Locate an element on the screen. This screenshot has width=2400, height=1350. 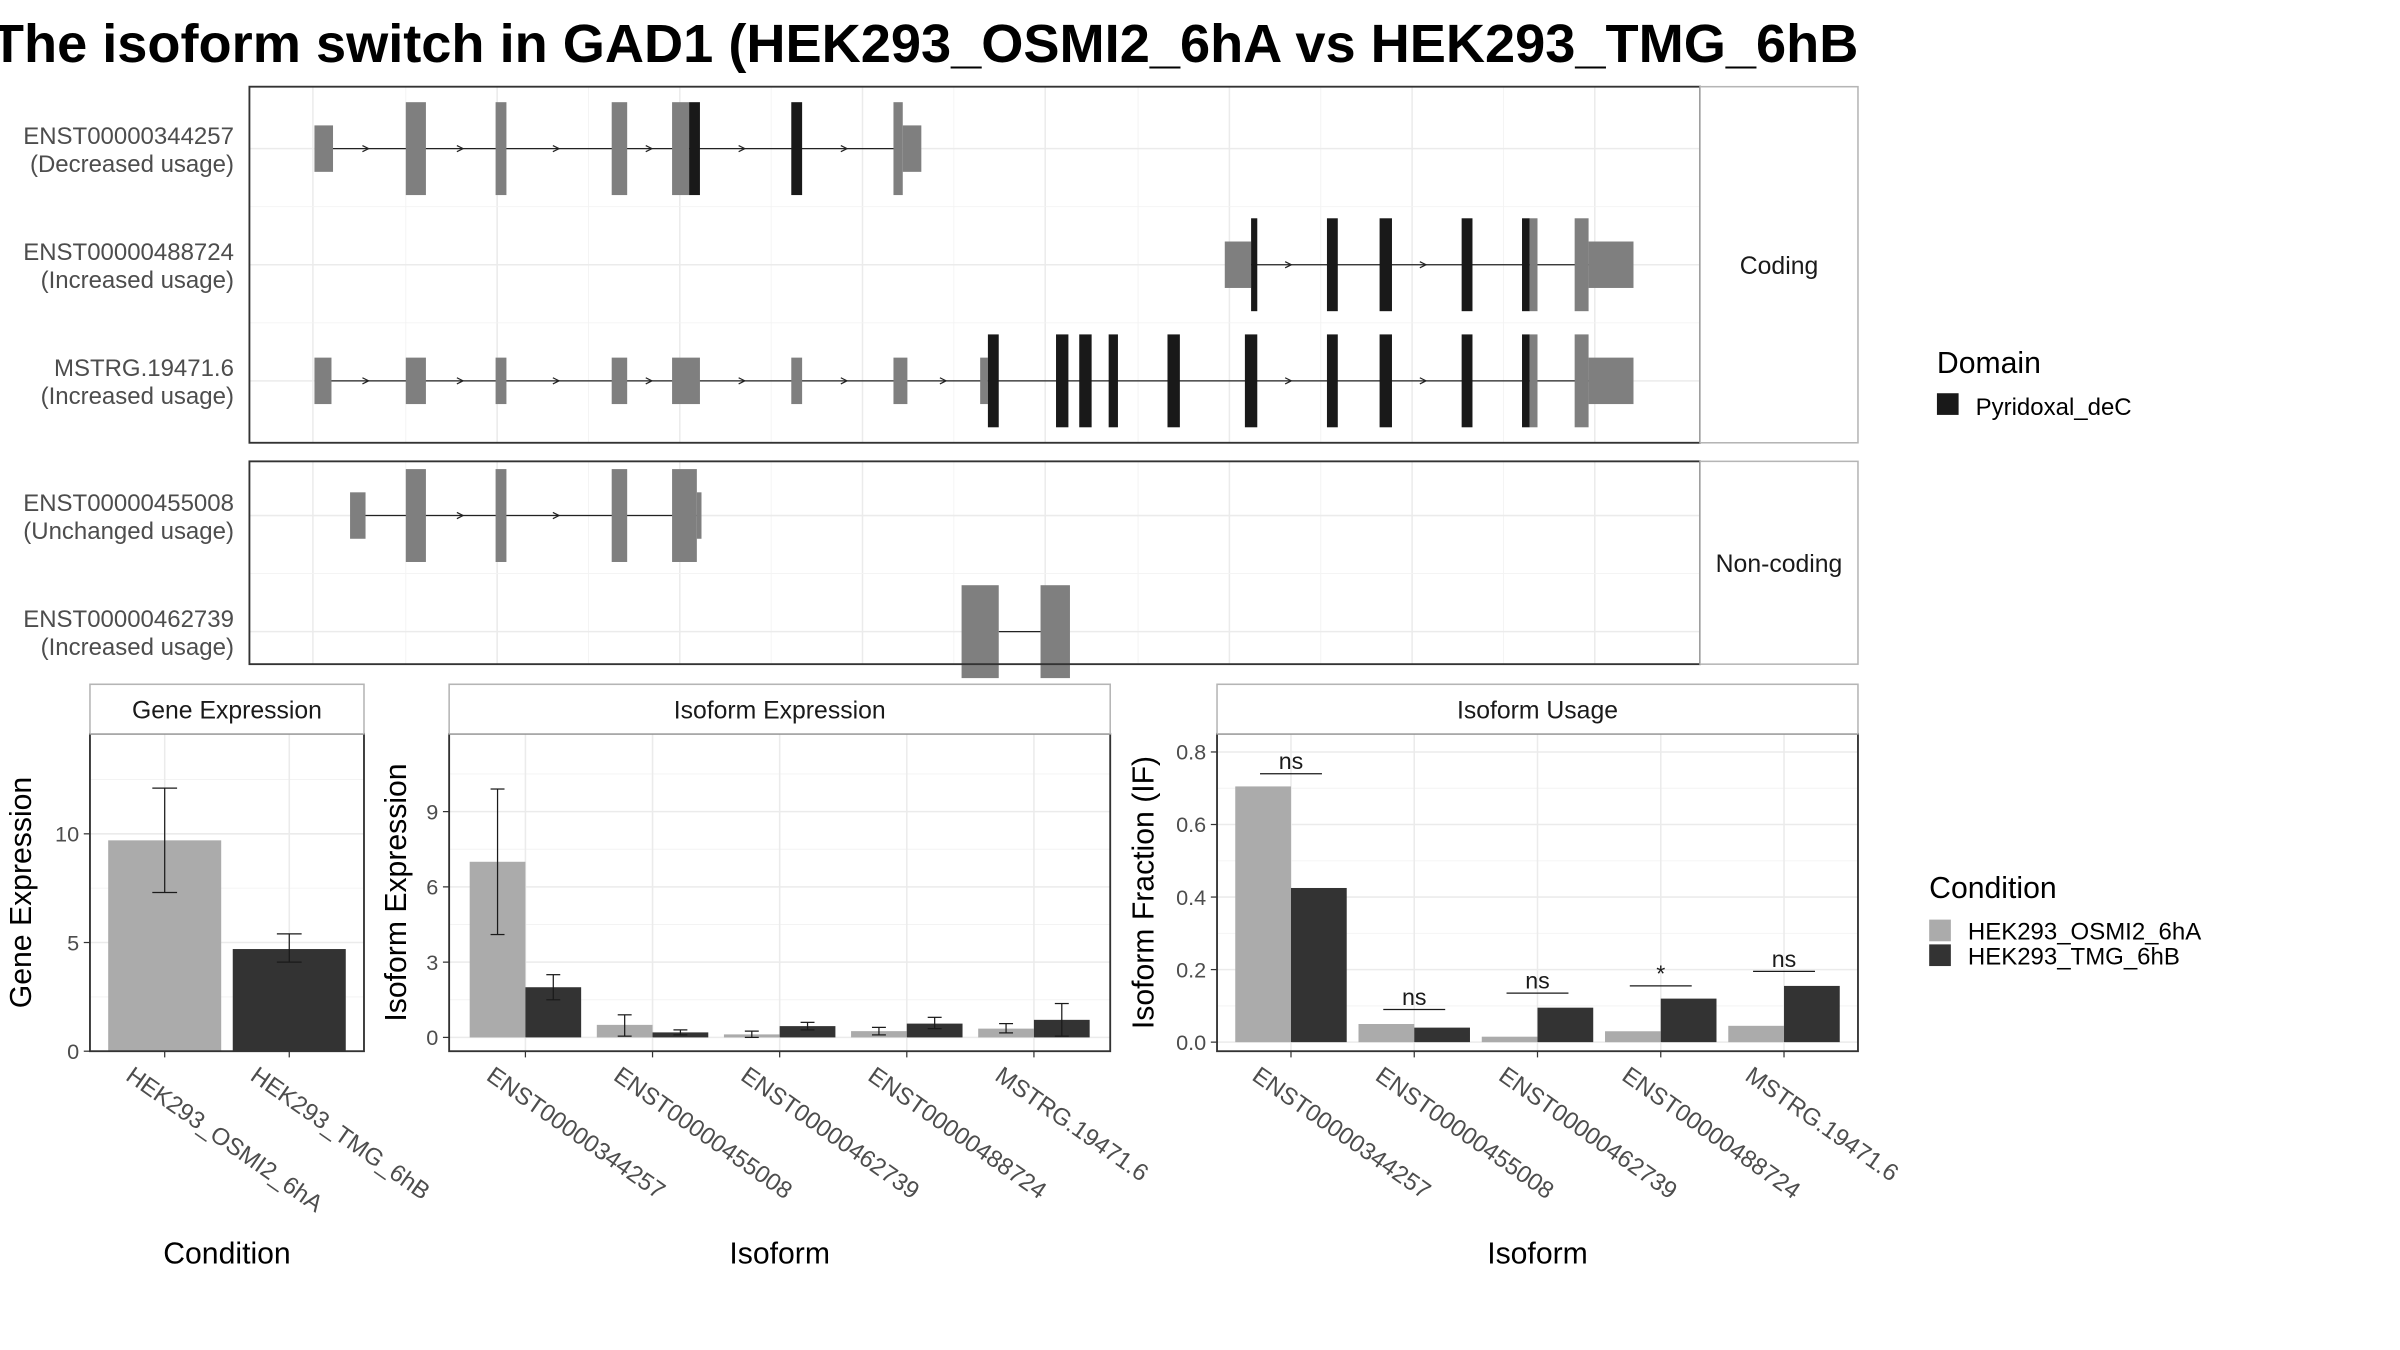
facet-strip-label: Non-coding is located at coordinates (1779, 564).